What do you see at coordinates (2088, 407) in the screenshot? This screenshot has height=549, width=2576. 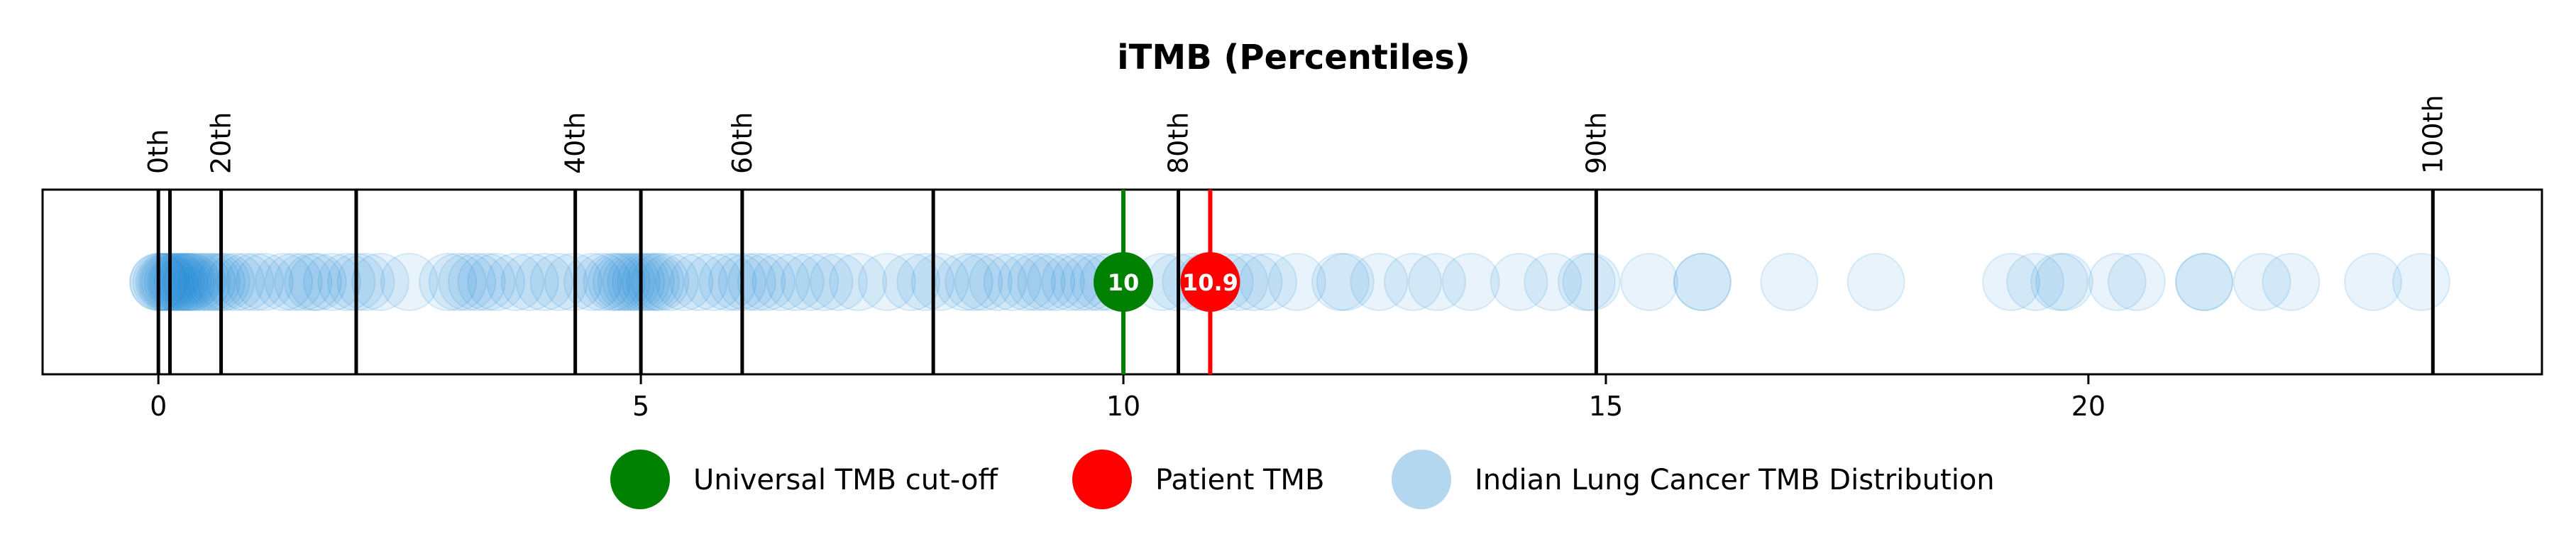 I see `x-tick-label: 20` at bounding box center [2088, 407].